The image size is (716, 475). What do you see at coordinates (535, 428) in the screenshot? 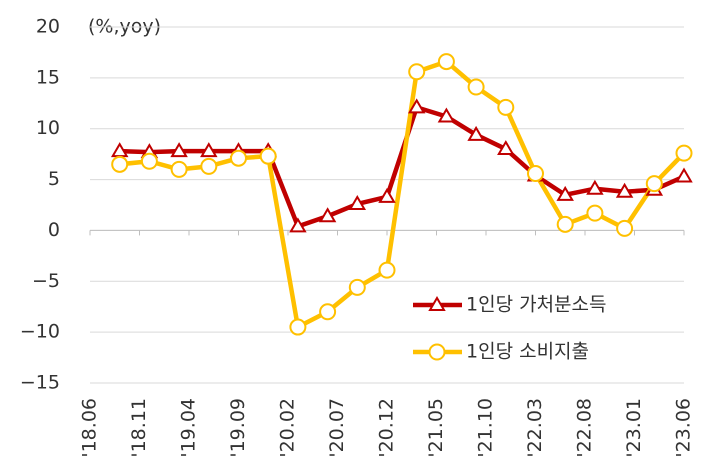
I see `x-tick-label: '22.03` at bounding box center [535, 428].